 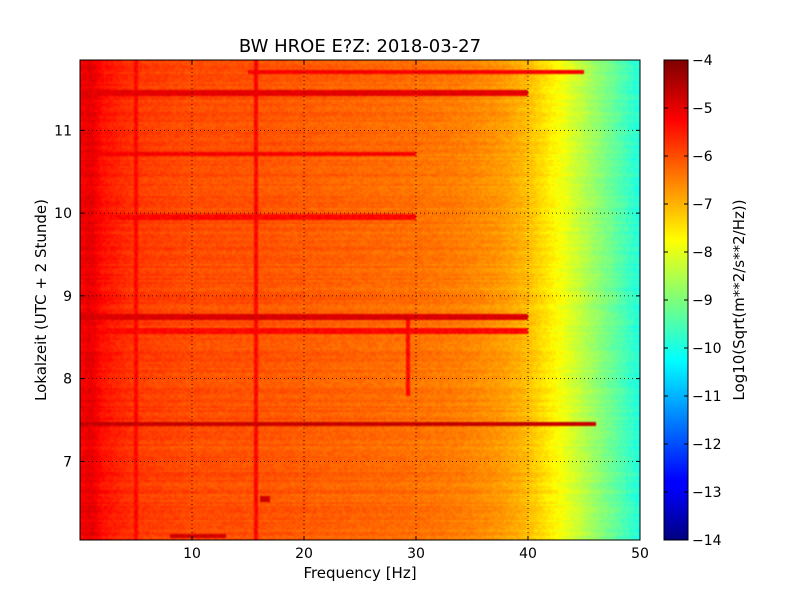 What do you see at coordinates (702, 205) in the screenshot?
I see `colorbar-tick-label: −7` at bounding box center [702, 205].